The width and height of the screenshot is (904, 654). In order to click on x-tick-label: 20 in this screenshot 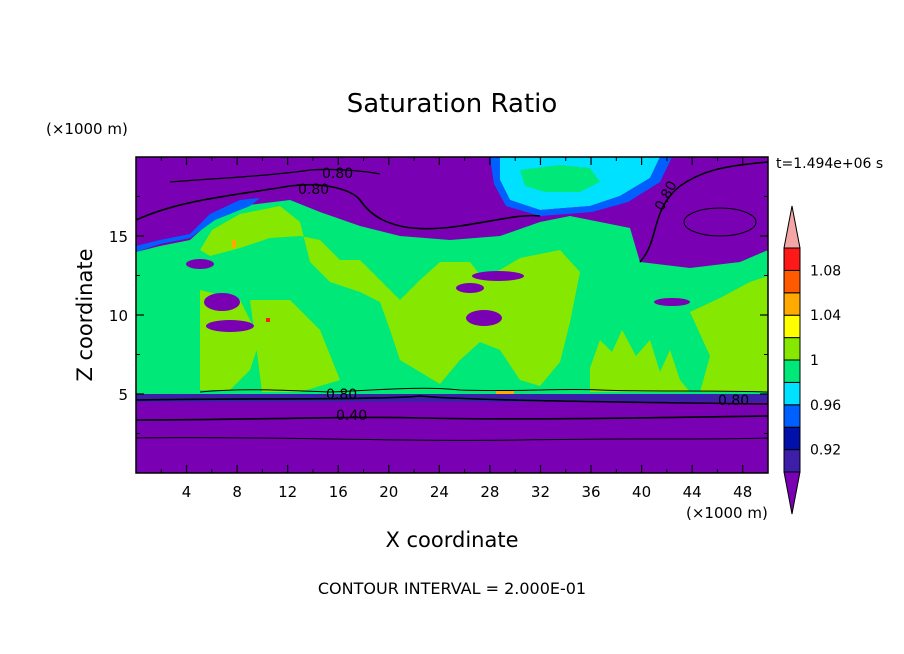, I will do `click(388, 492)`.